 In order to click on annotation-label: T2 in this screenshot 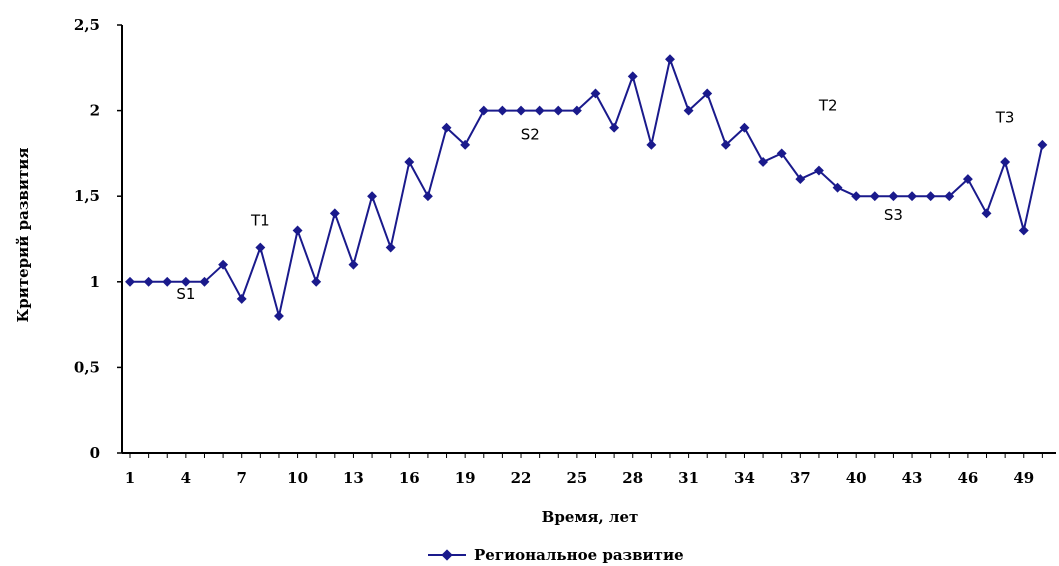, I will do `click(828, 106)`.